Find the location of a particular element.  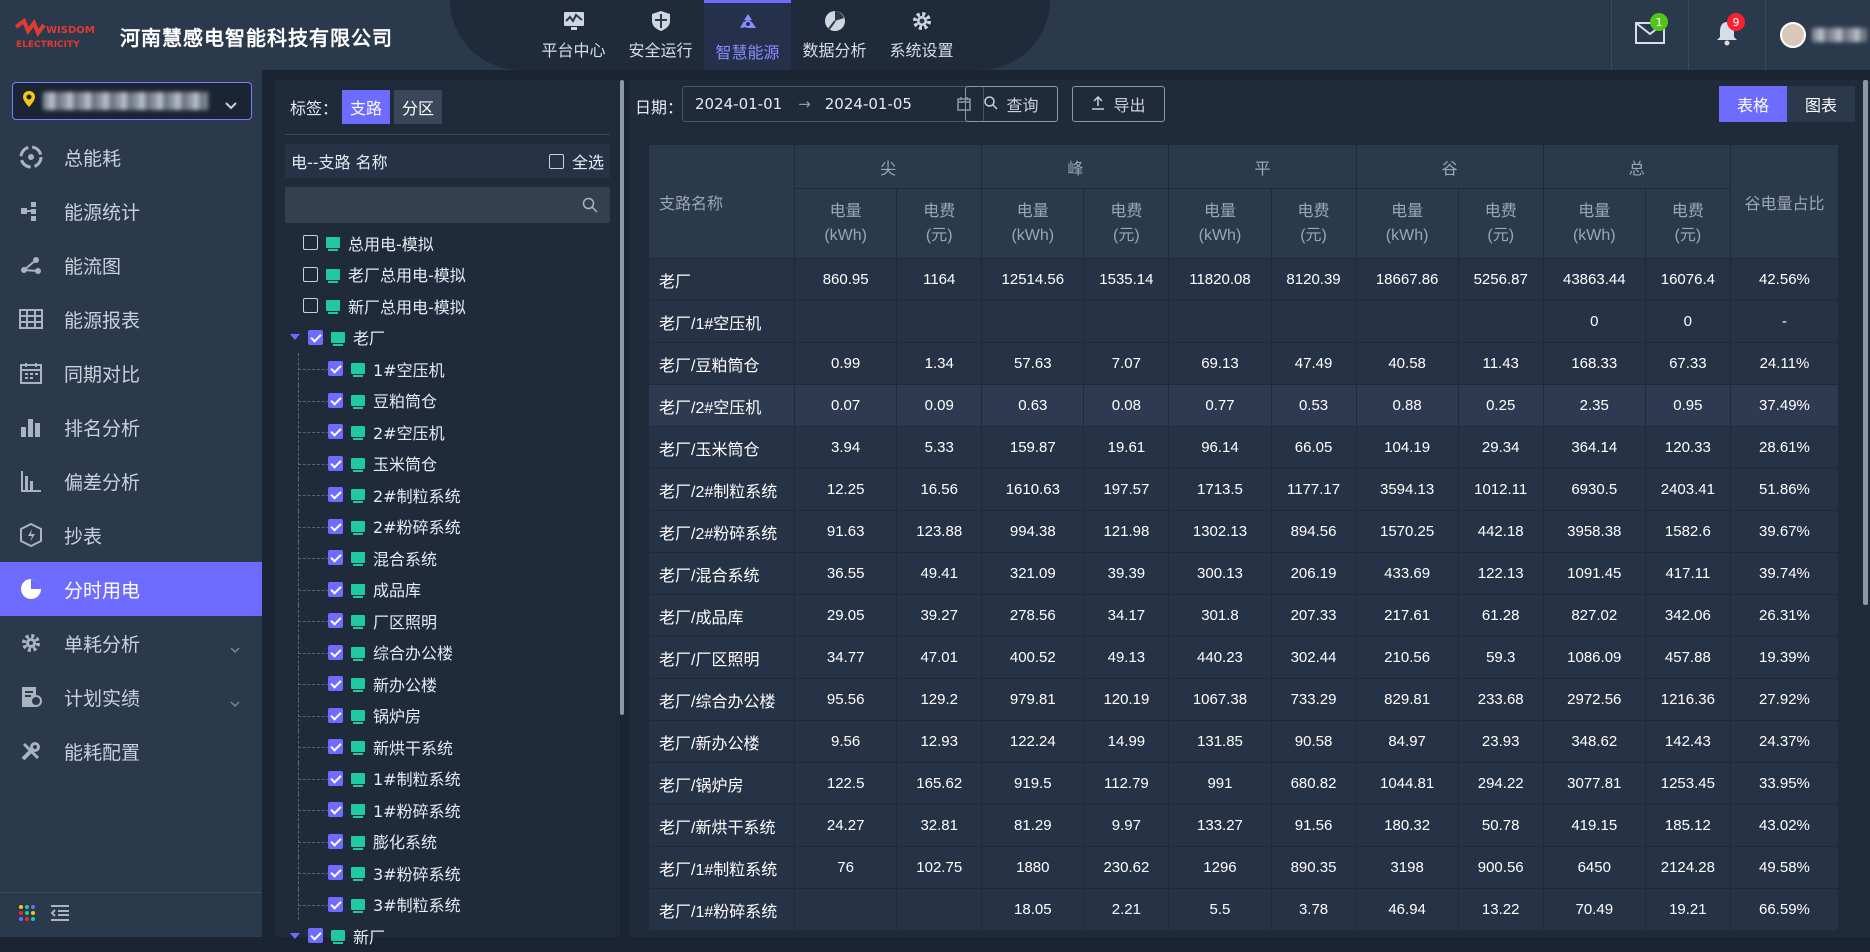

sidebar-item-meter-reading: 抄表 is located at coordinates (131, 535).